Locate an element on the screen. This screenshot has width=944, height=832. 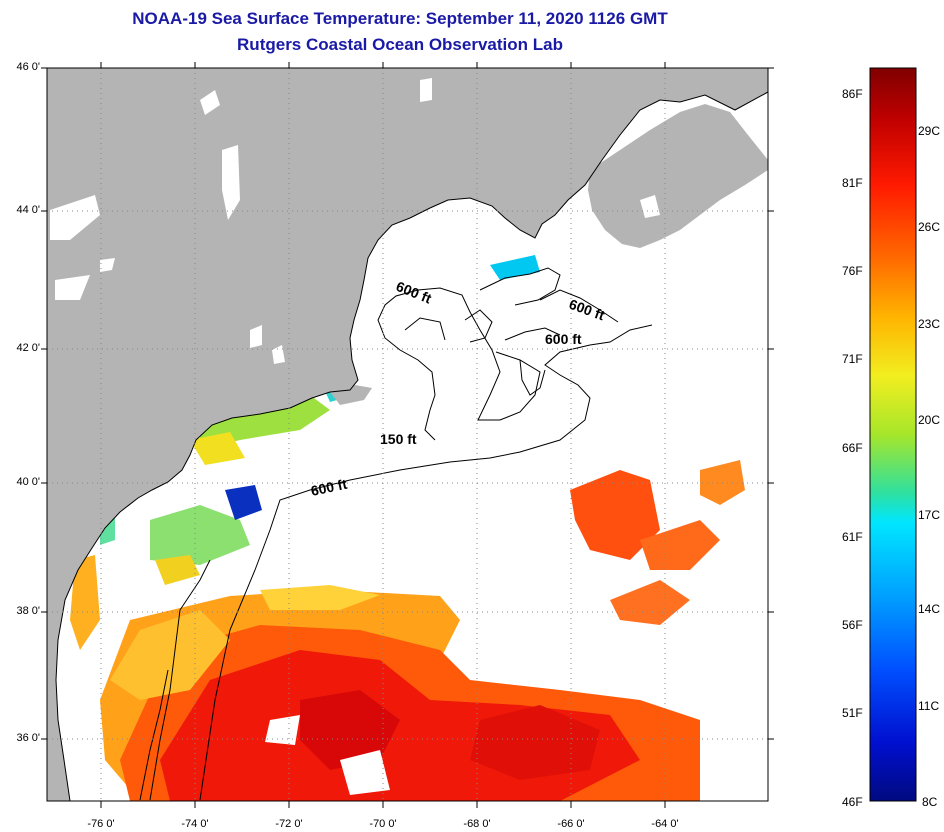
contour-label: 150 ft is located at coordinates (398, 439).